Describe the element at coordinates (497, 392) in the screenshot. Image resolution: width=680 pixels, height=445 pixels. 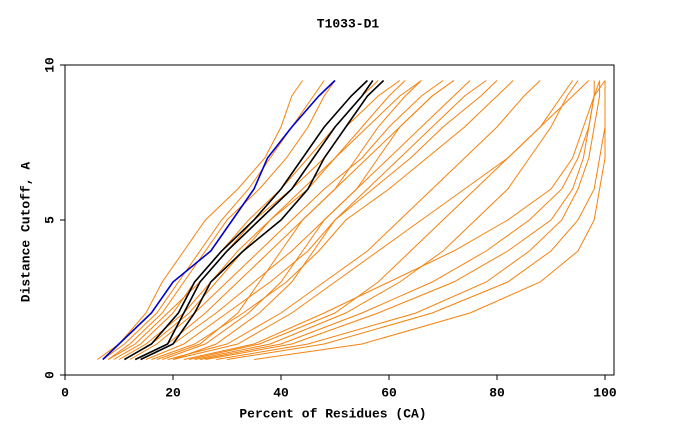
I see `x-tick-label: 80` at that location.